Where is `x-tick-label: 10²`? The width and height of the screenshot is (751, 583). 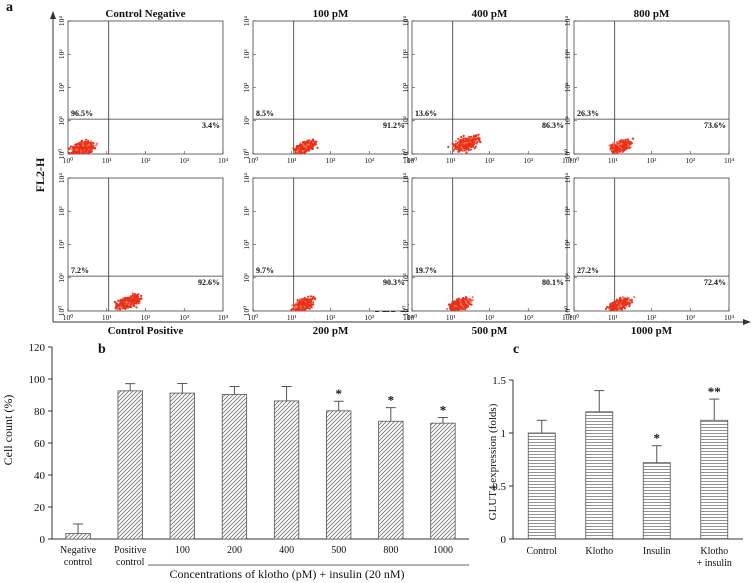
x-tick-label: 10² is located at coordinates (146, 317).